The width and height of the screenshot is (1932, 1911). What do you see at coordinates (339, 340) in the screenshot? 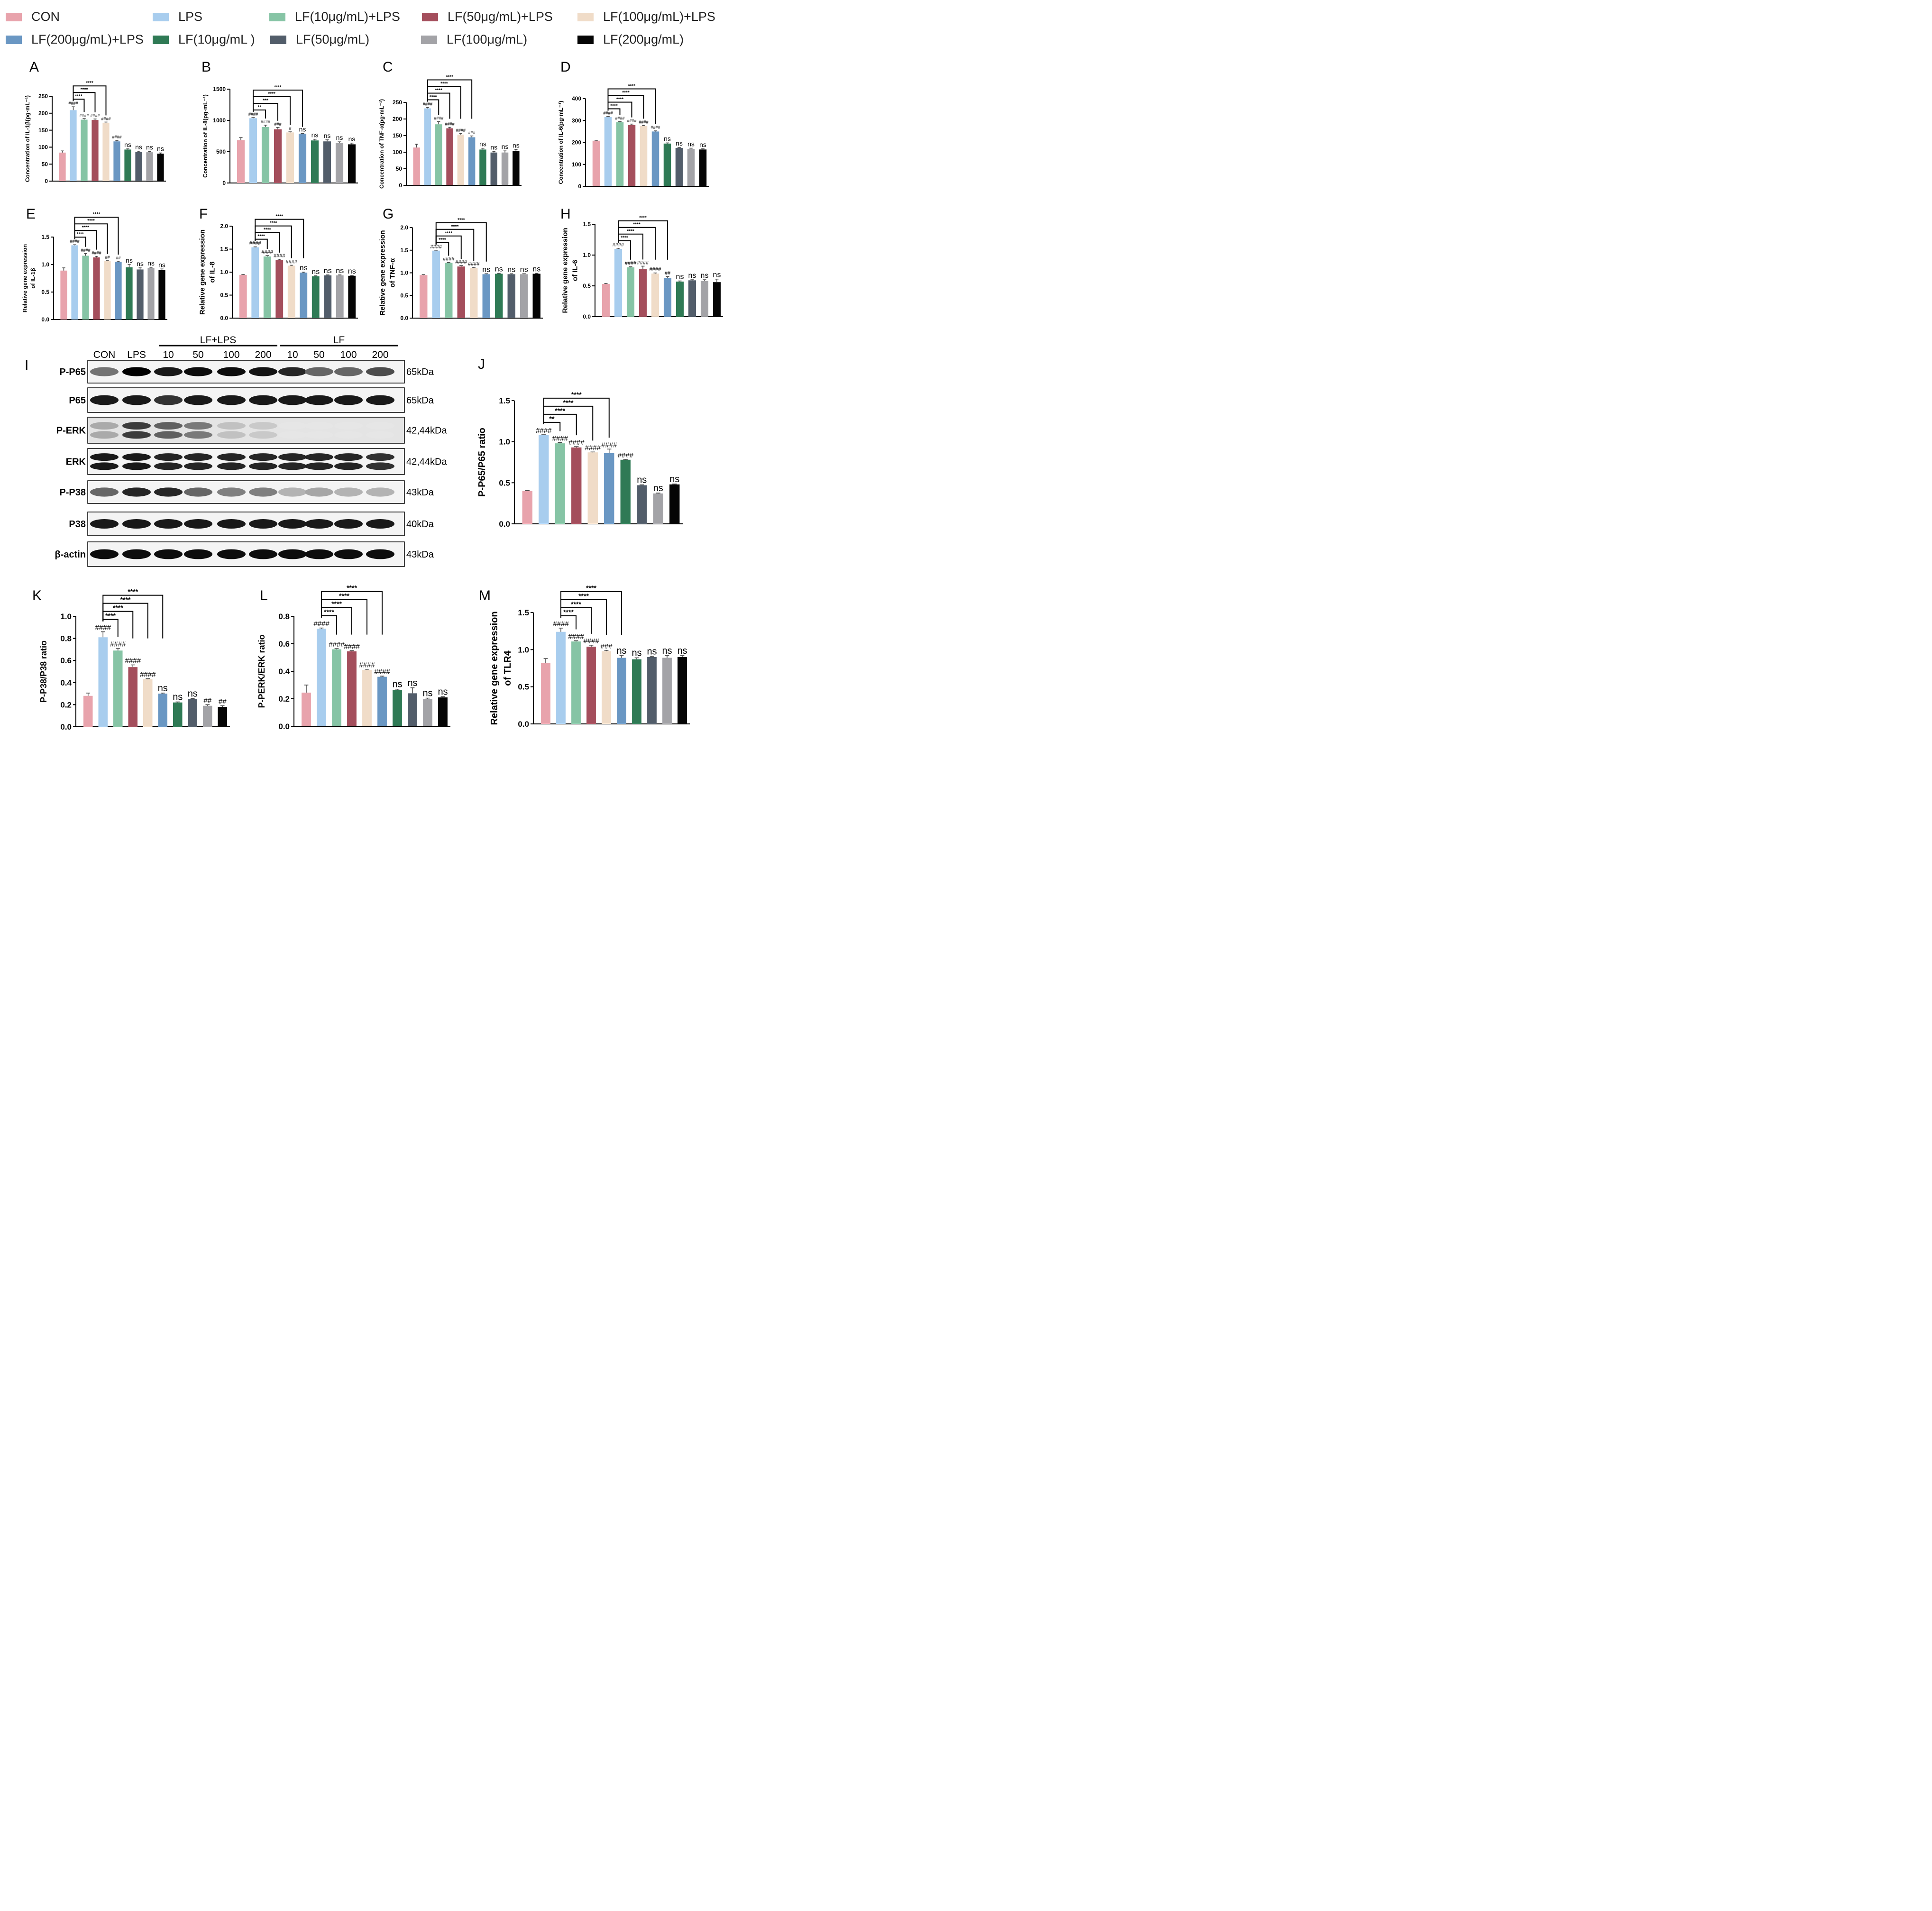
I see `group-label: LF` at bounding box center [339, 340].